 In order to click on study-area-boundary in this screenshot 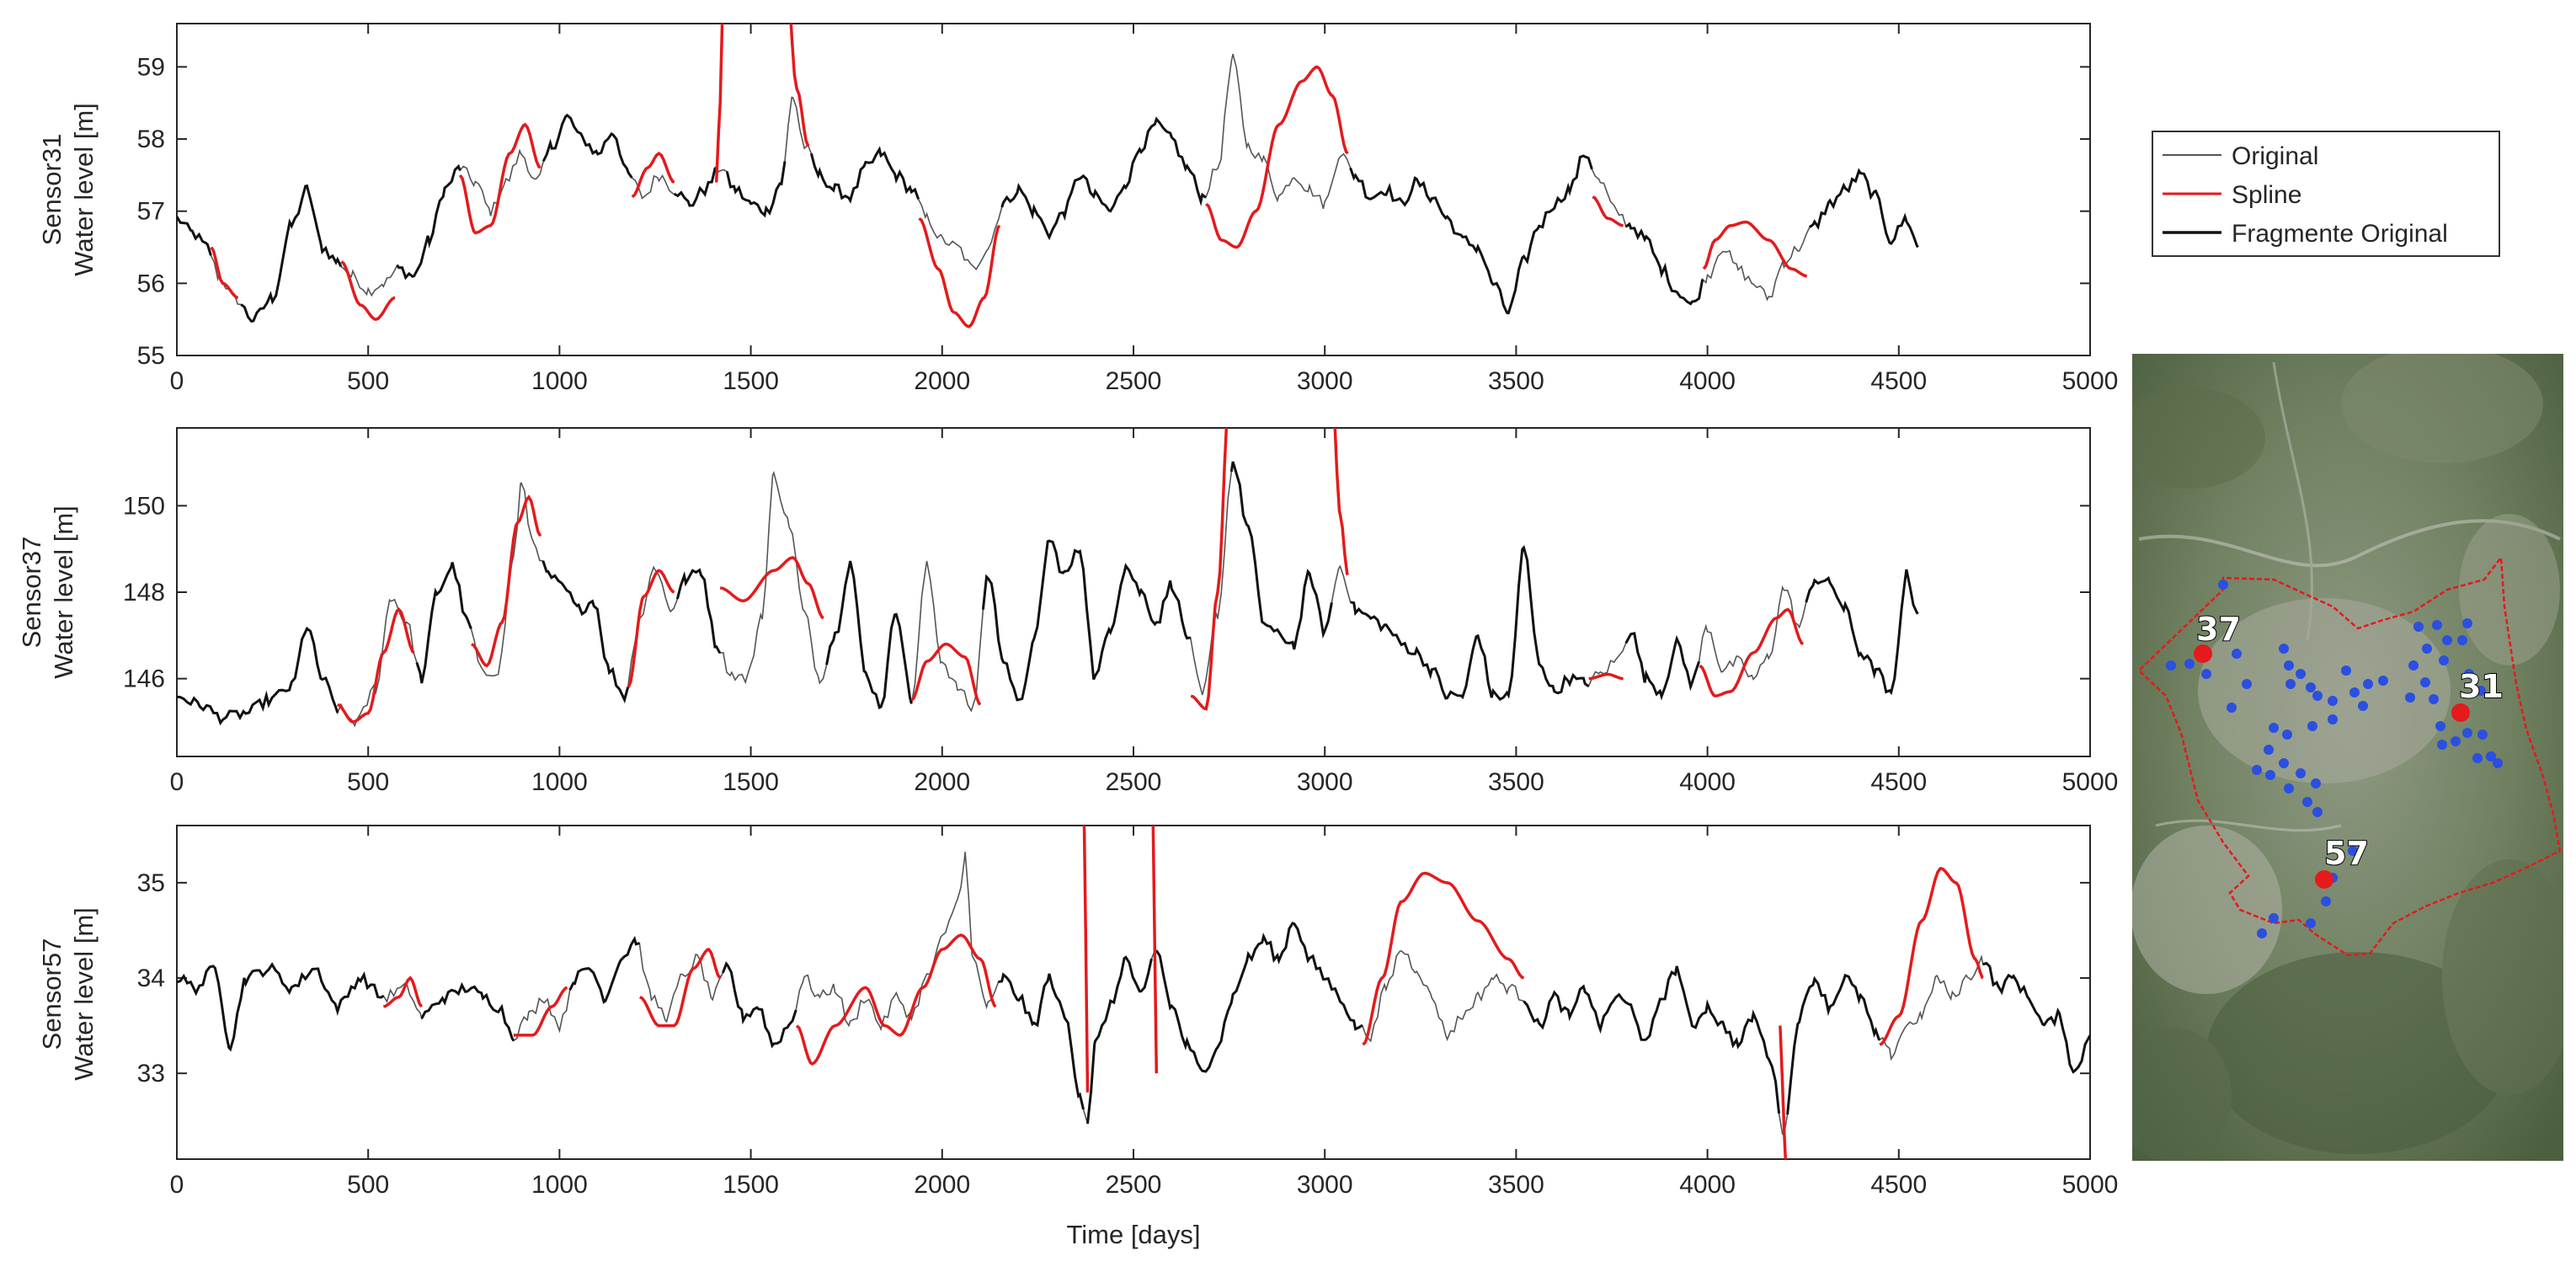, I will do `click(2349, 755)`.